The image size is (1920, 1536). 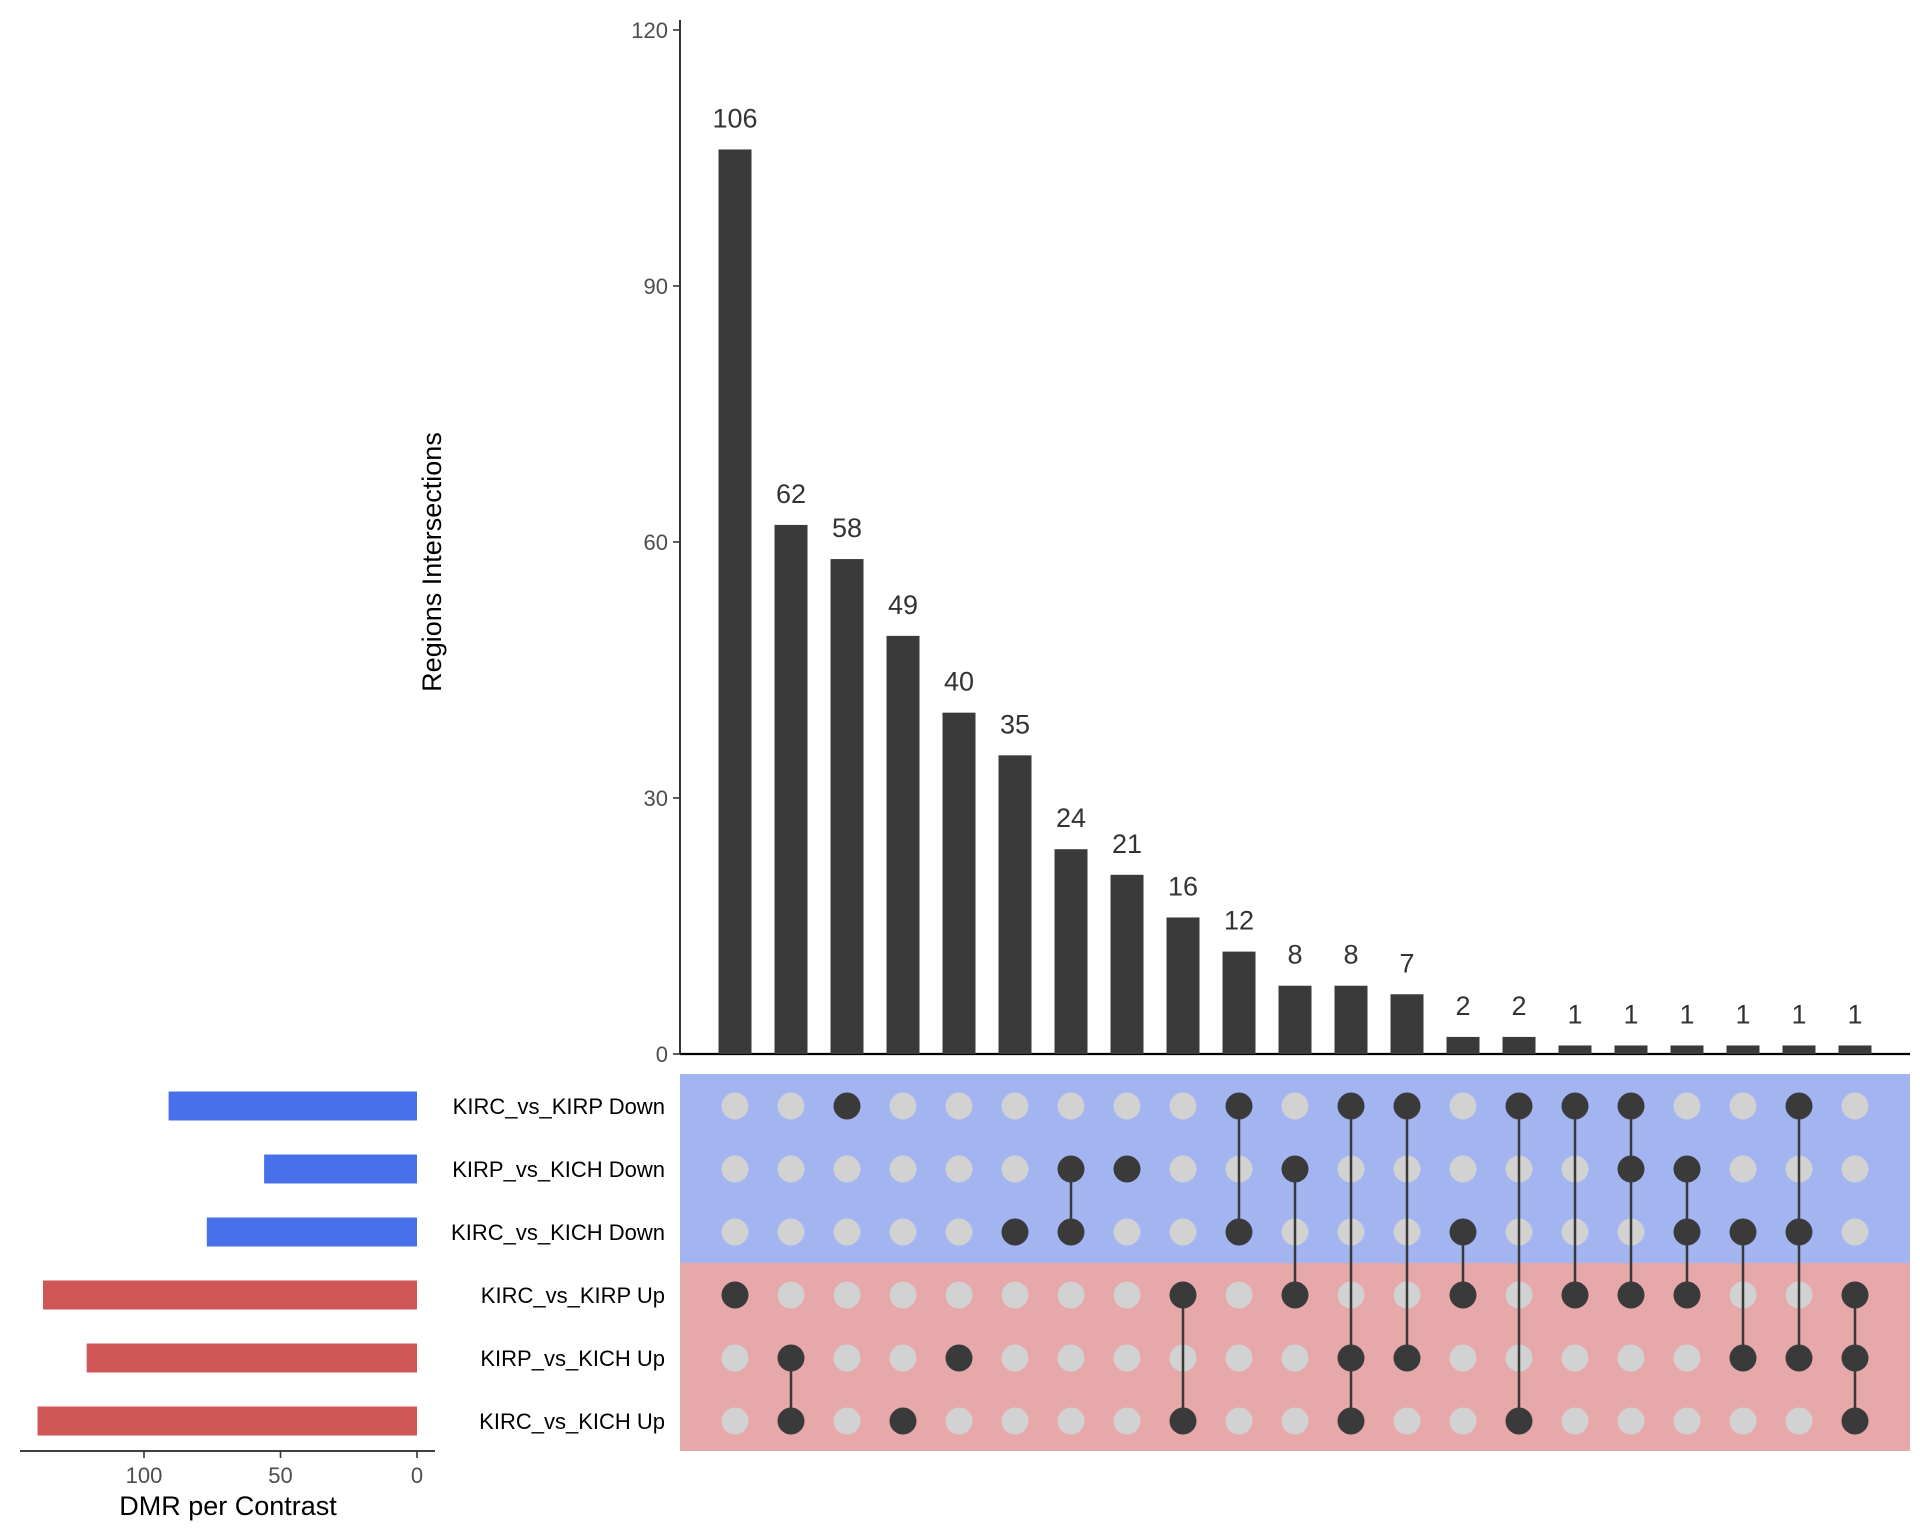 What do you see at coordinates (1183, 886) in the screenshot?
I see `intersection-bar-label: 16` at bounding box center [1183, 886].